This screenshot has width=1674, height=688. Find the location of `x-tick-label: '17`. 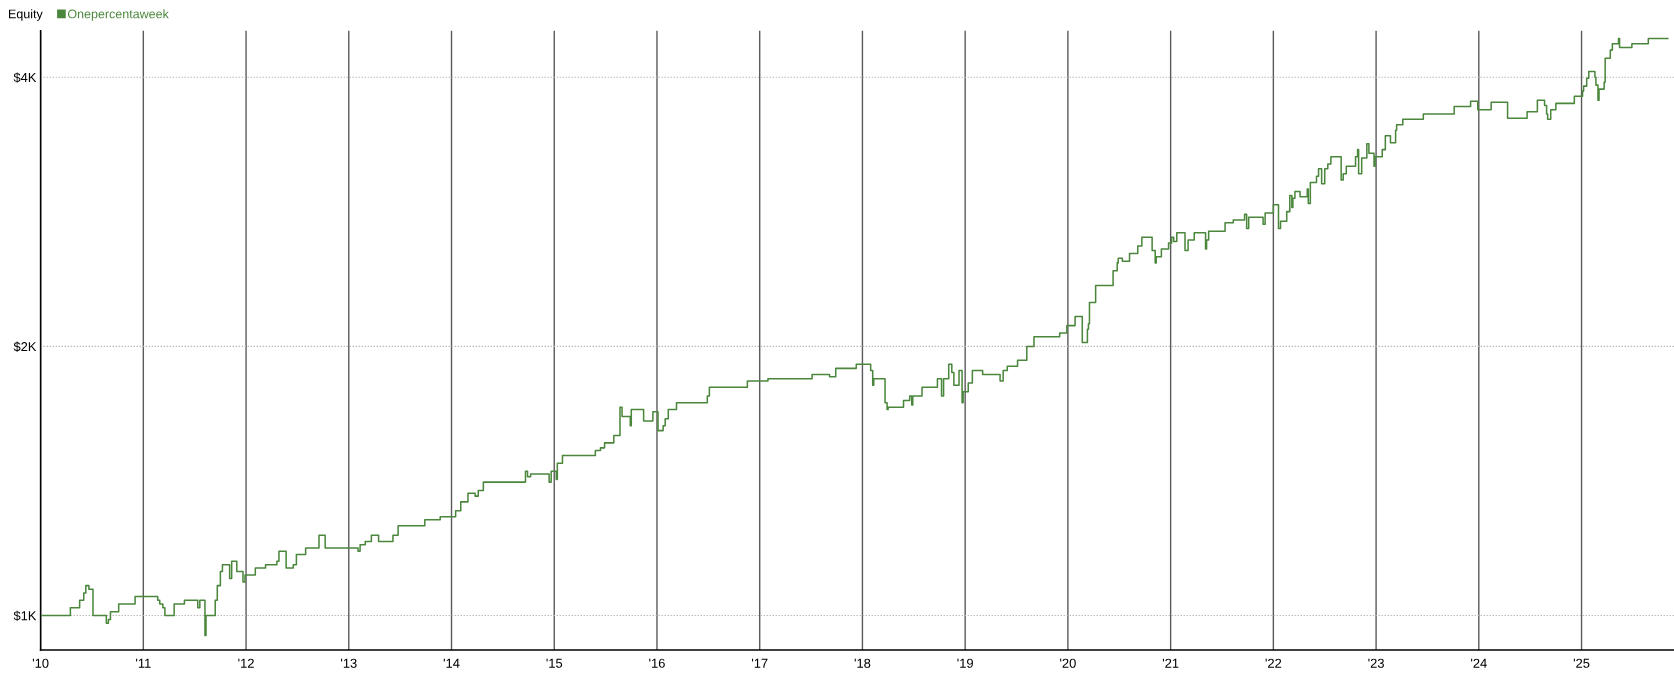

x-tick-label: '17 is located at coordinates (759, 663).